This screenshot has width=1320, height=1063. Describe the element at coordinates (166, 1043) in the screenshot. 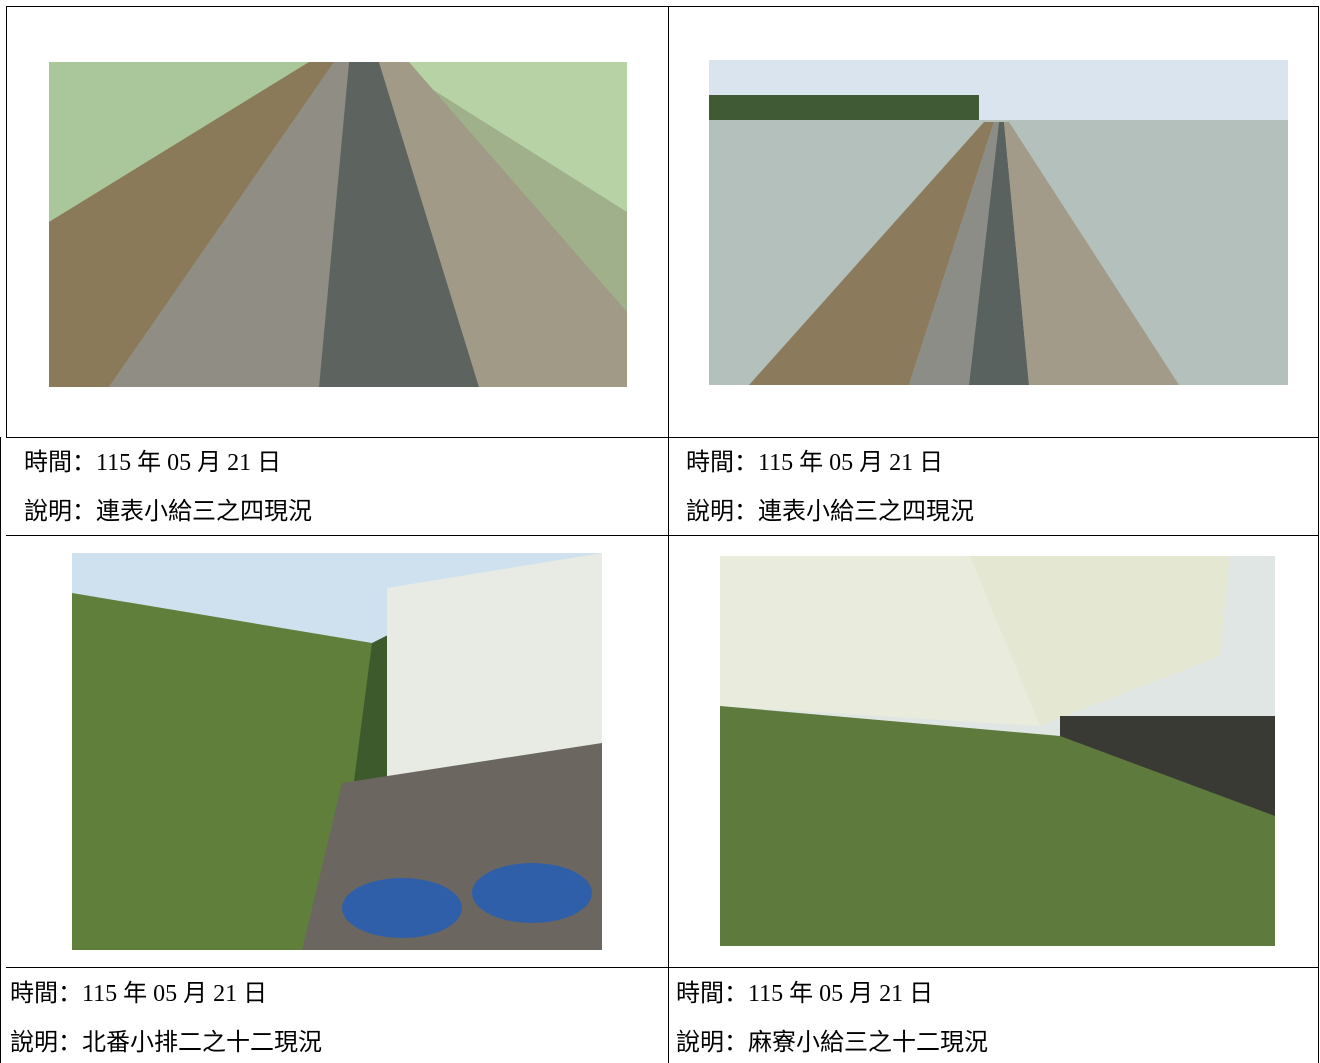

I see `caption-description: 說明：北番小排二之十二現況` at that location.